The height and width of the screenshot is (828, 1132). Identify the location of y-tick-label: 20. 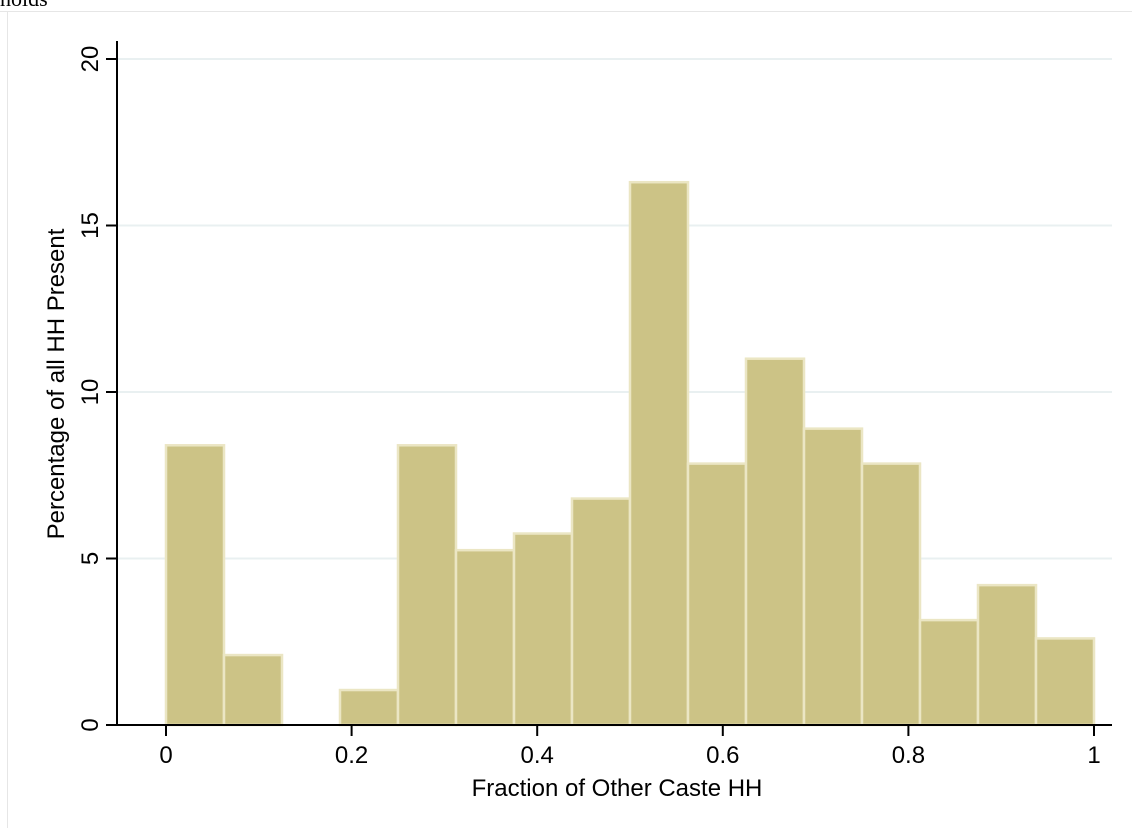
(90, 59).